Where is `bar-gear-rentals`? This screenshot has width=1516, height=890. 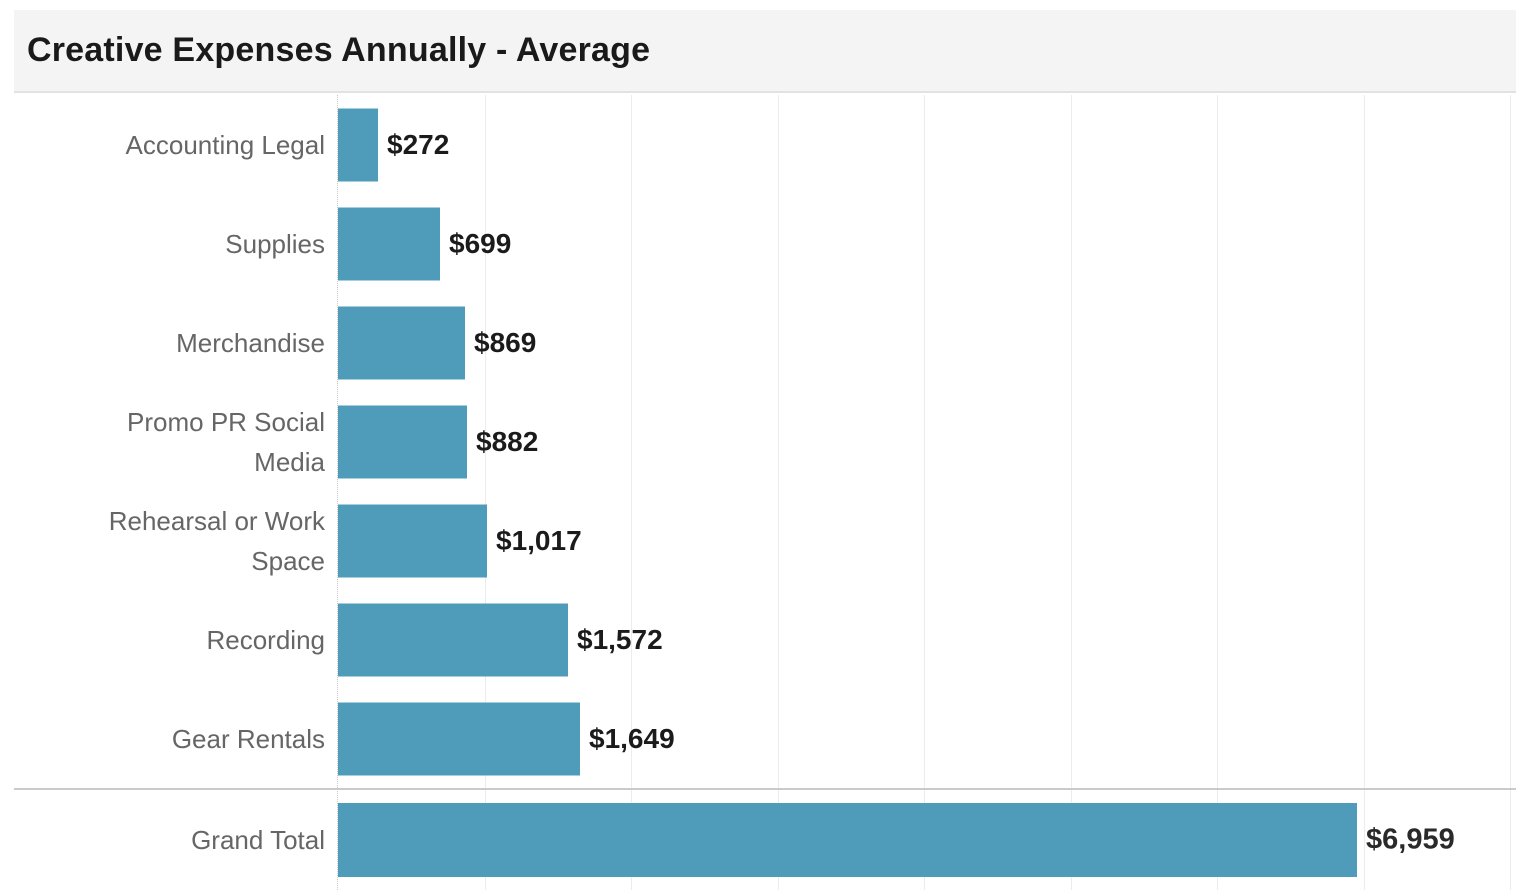
bar-gear-rentals is located at coordinates (459, 738).